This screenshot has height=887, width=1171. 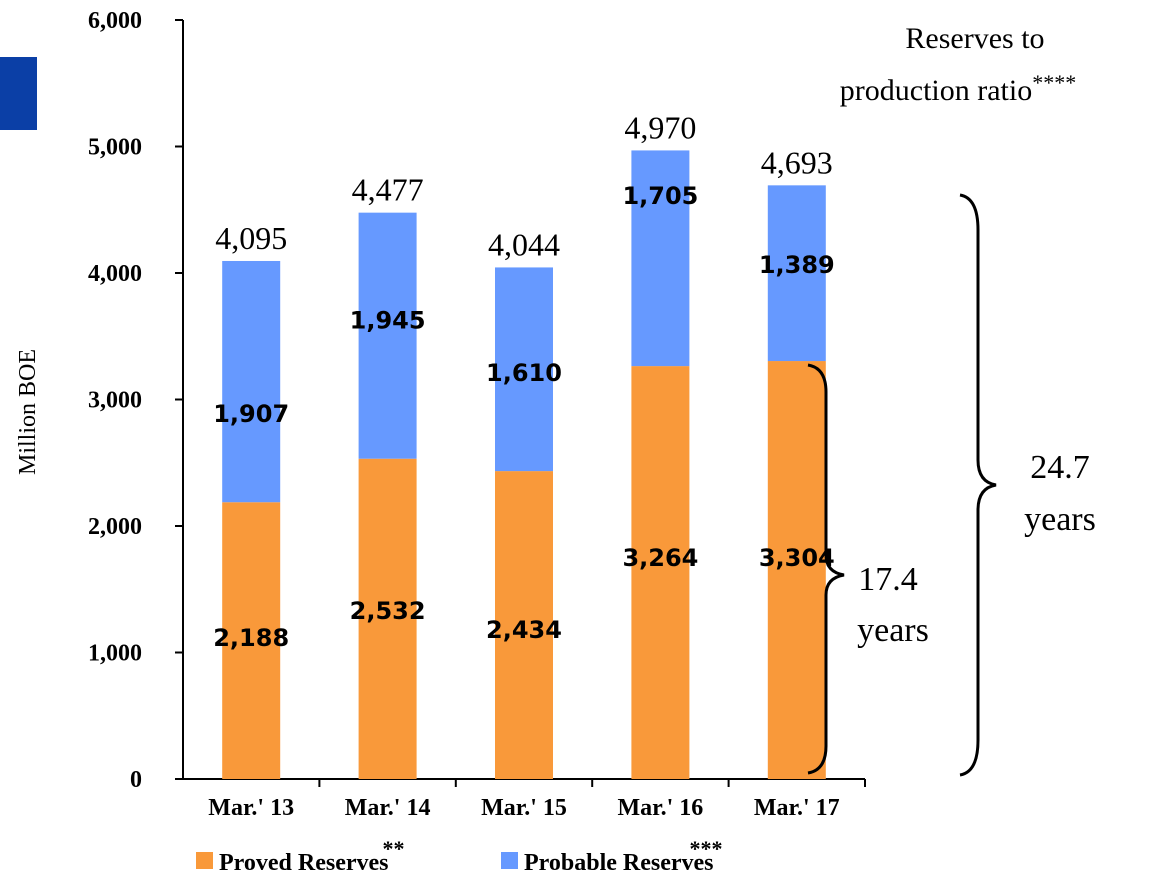 What do you see at coordinates (974, 38) in the screenshot?
I see `ratio-title-line1: Reserves to` at bounding box center [974, 38].